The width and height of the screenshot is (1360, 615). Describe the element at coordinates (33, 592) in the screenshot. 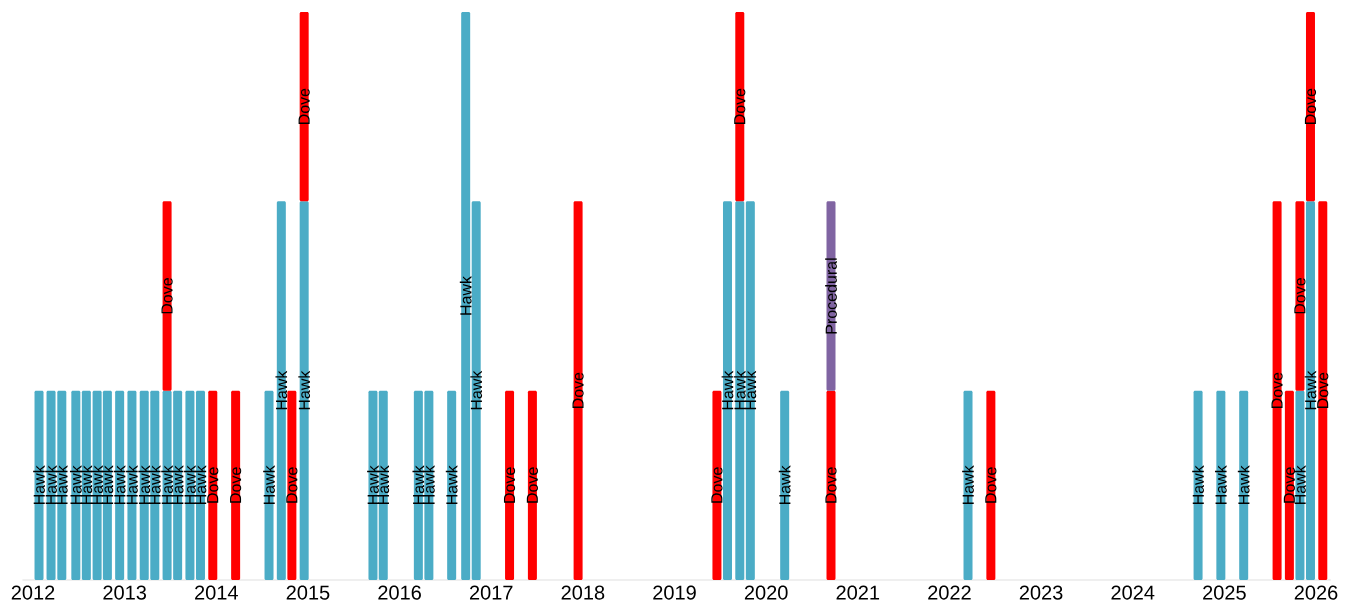

I see `x-tick-label: 2012` at that location.